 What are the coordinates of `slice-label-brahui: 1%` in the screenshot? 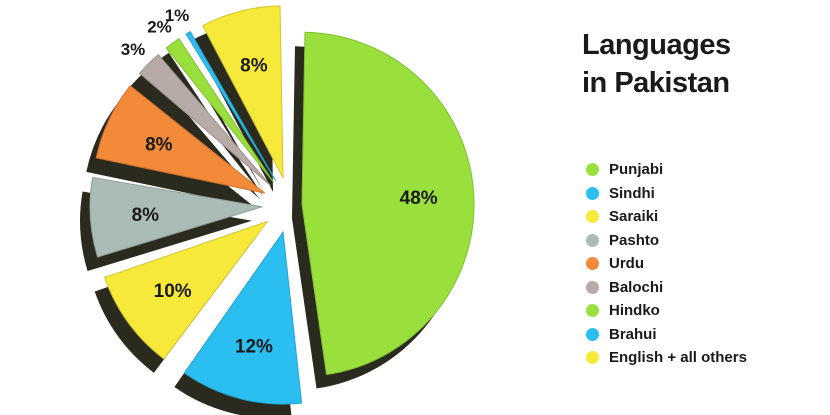 It's located at (177, 15).